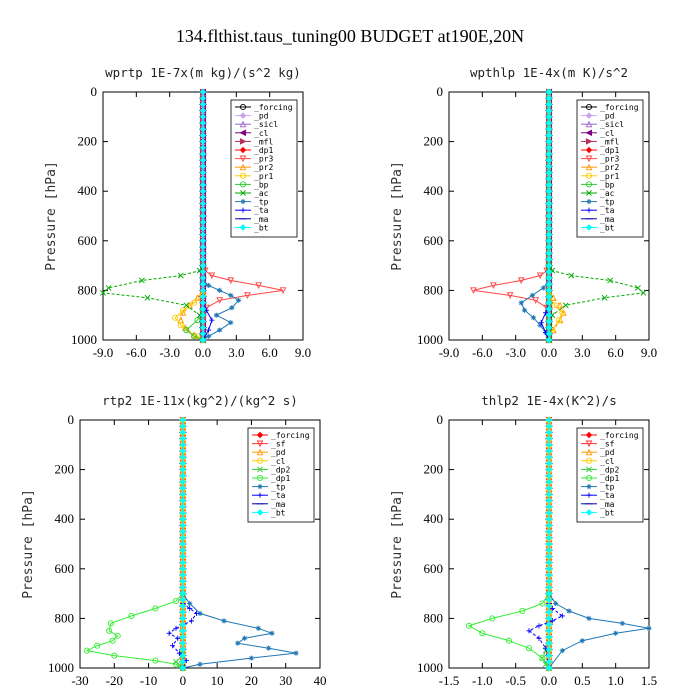  I want to click on y-tick-label: 400, so click(434, 190).